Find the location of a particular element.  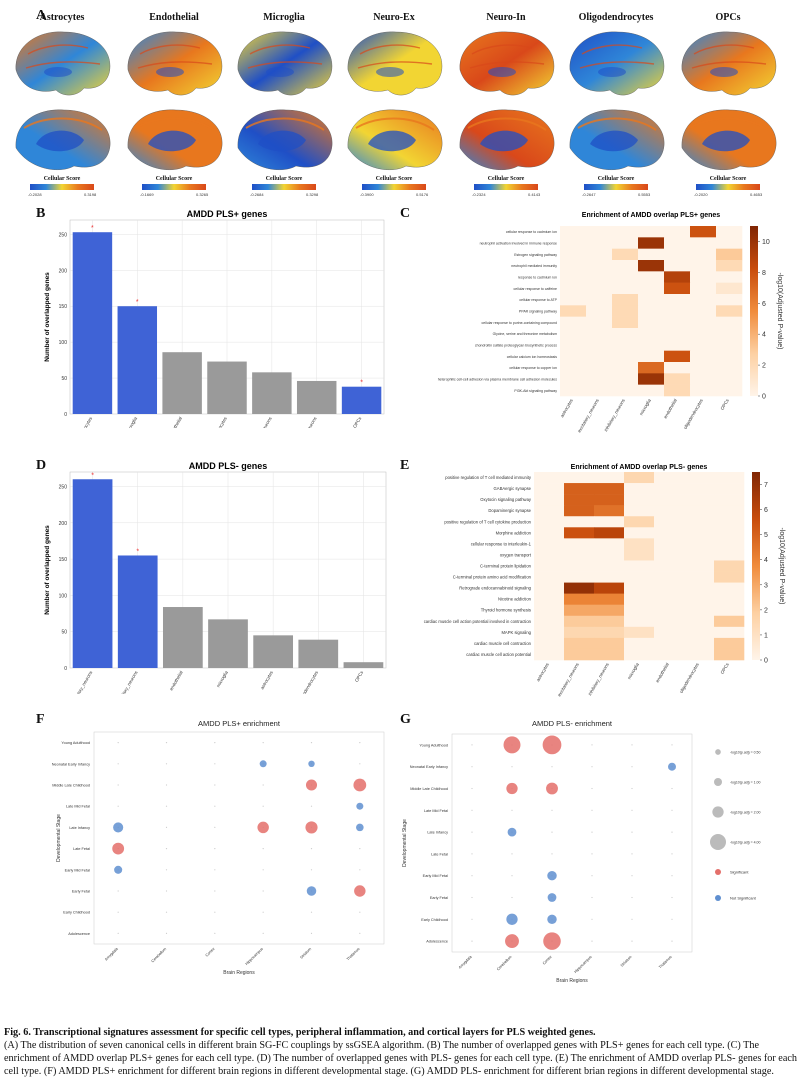

colorbar-tick-label: 0 is located at coordinates (764, 397).